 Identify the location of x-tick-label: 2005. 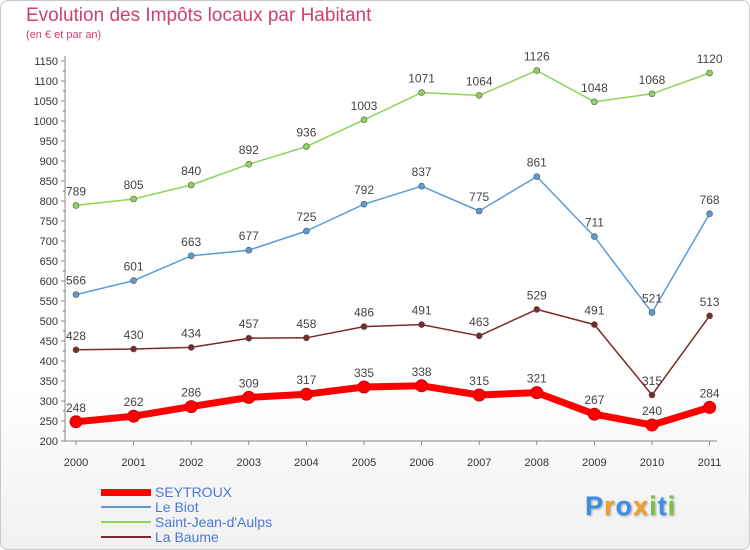
(364, 463).